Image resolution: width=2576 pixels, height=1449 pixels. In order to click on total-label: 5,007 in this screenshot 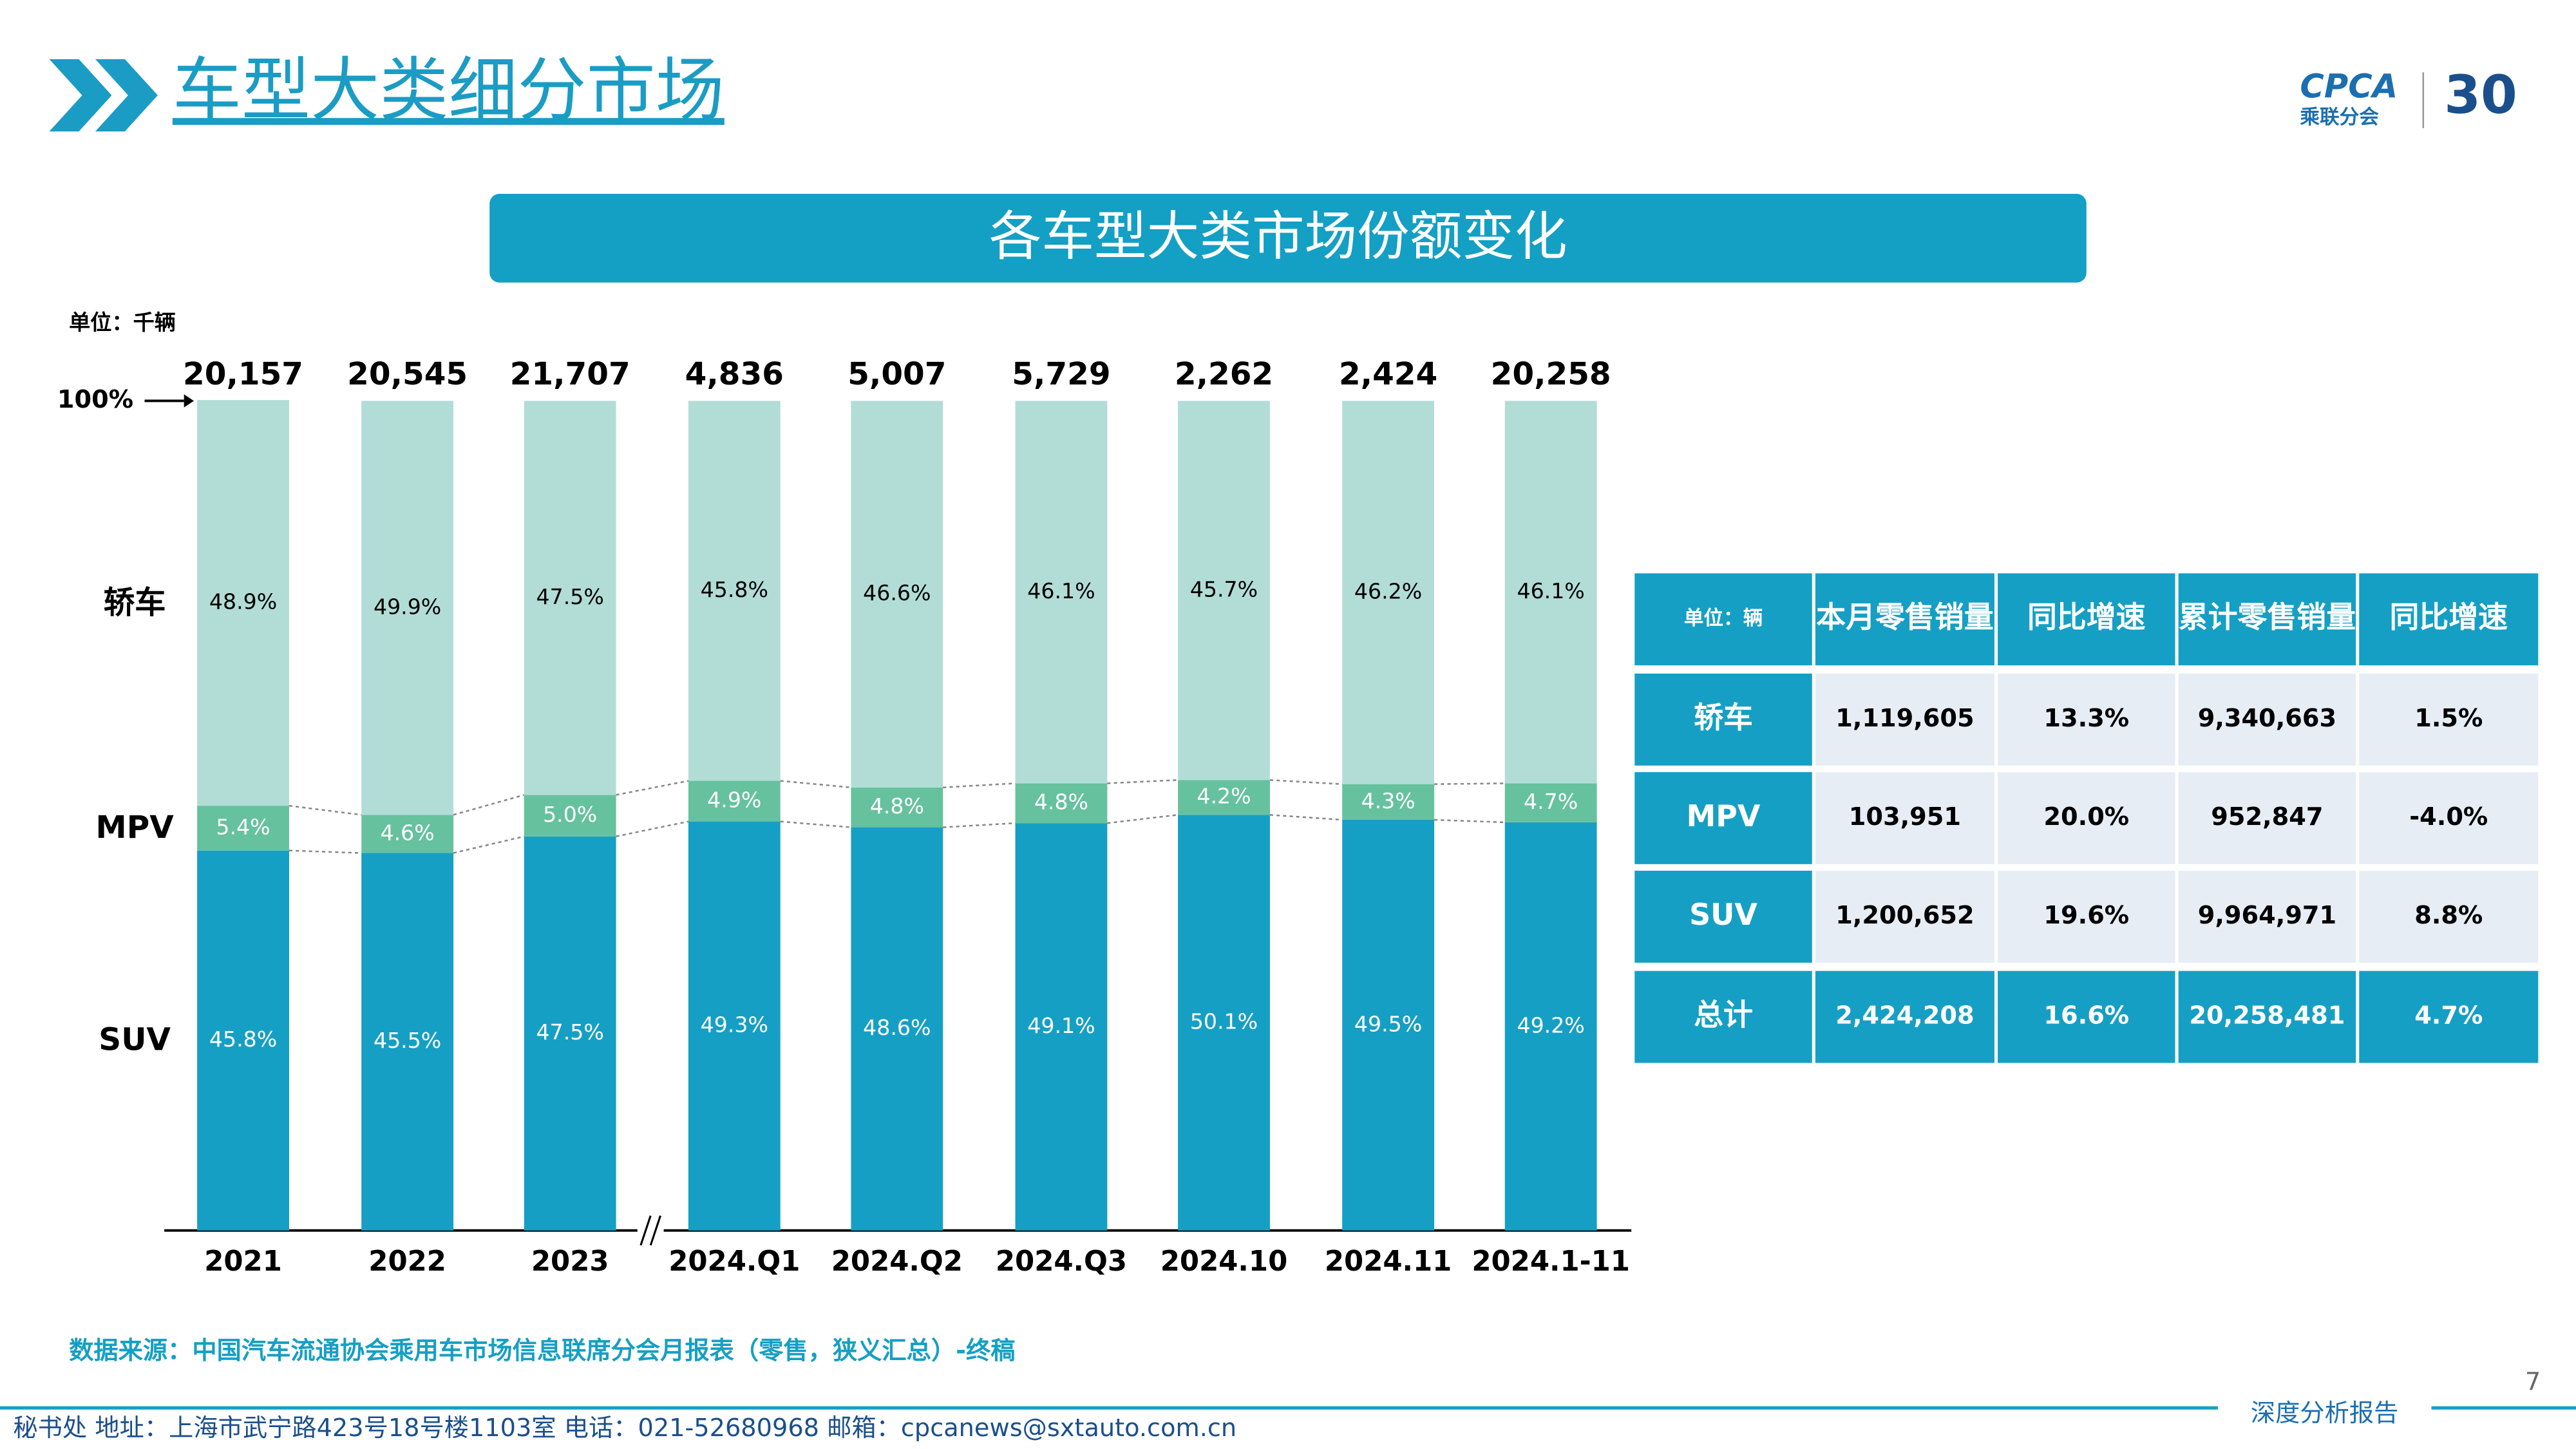, I will do `click(897, 374)`.